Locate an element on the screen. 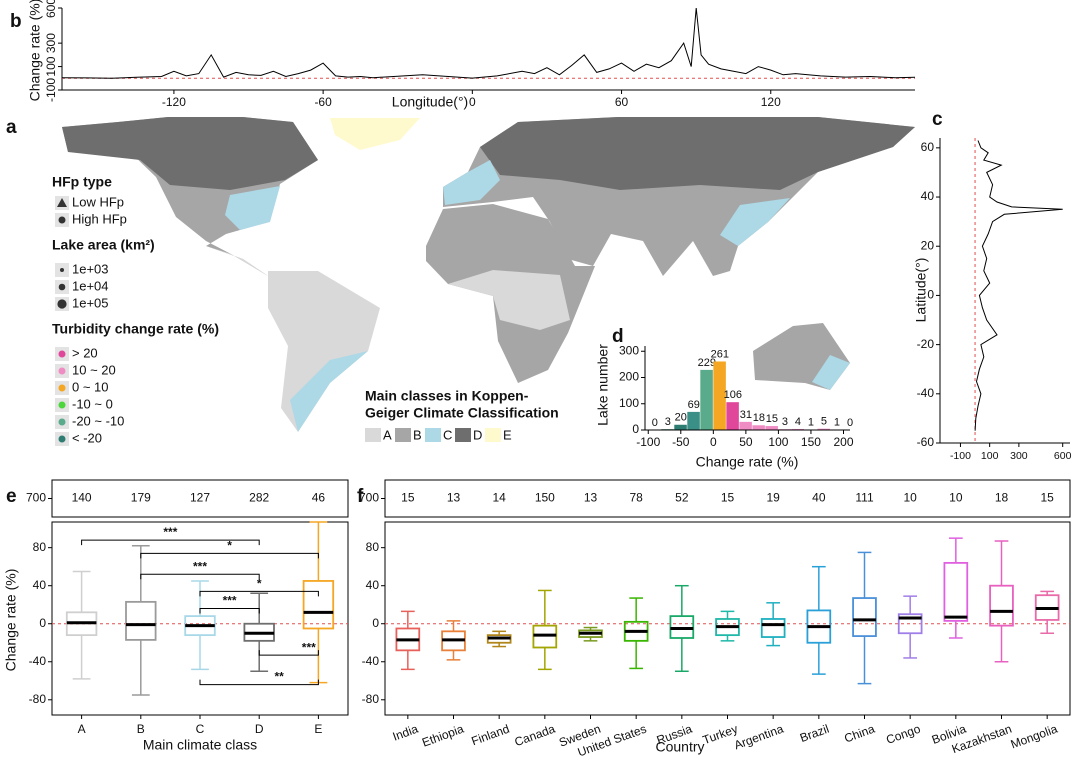 Image resolution: width=1080 pixels, height=758 pixels. legend-title: Main classes in Koppen- is located at coordinates (447, 396).